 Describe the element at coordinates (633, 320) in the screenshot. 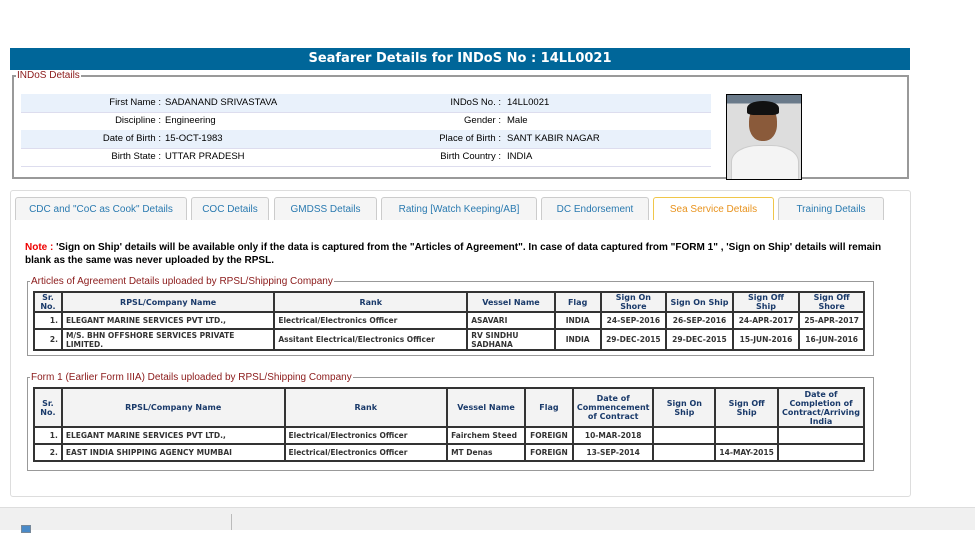

I see `table-cell: 24-SEP-2016` at that location.